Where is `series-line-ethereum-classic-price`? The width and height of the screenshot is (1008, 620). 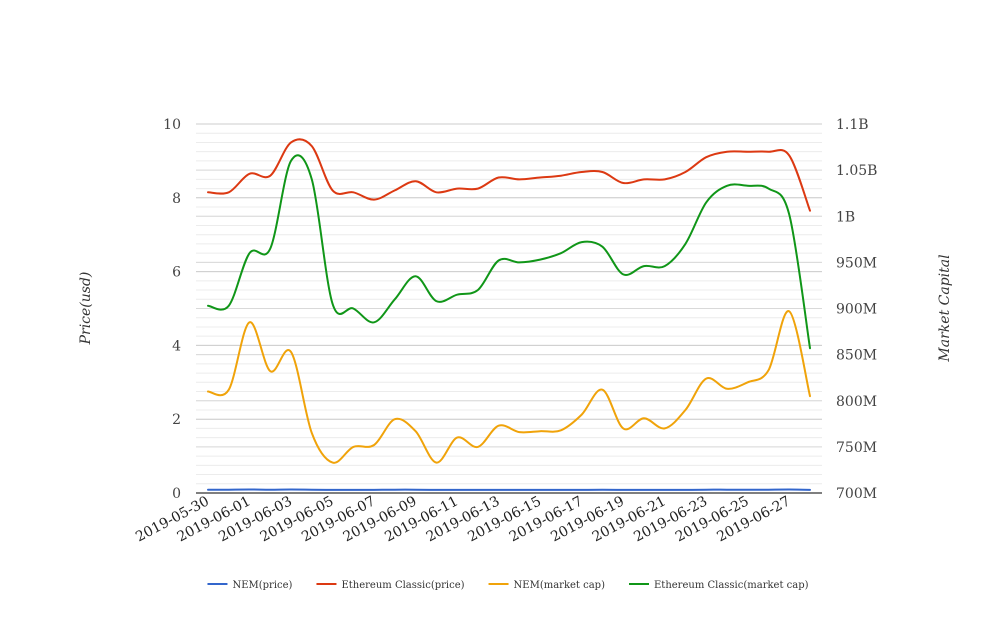 series-line-ethereum-classic-price is located at coordinates (509, 174).